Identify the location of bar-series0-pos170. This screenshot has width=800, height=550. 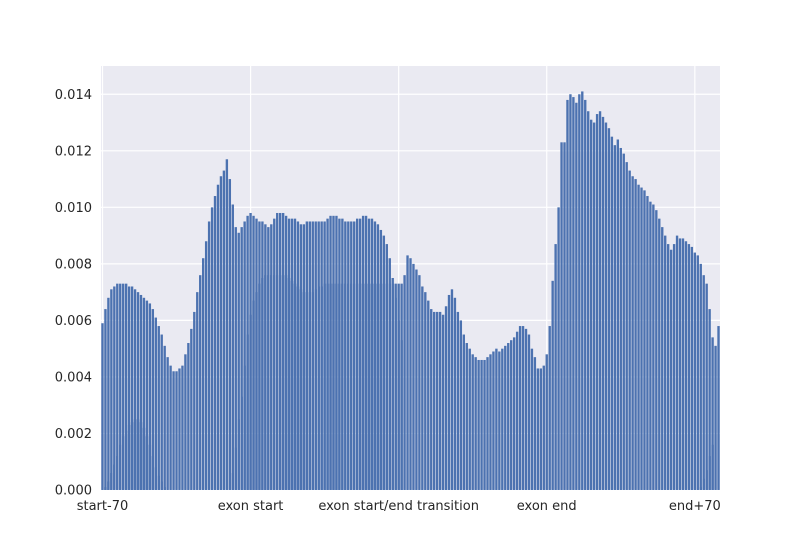
(606, 306).